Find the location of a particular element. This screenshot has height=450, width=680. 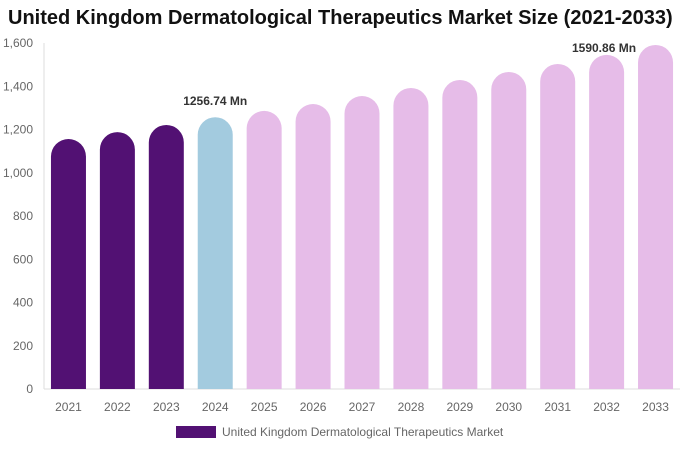

x-tick-label: 2022 is located at coordinates (117, 407).